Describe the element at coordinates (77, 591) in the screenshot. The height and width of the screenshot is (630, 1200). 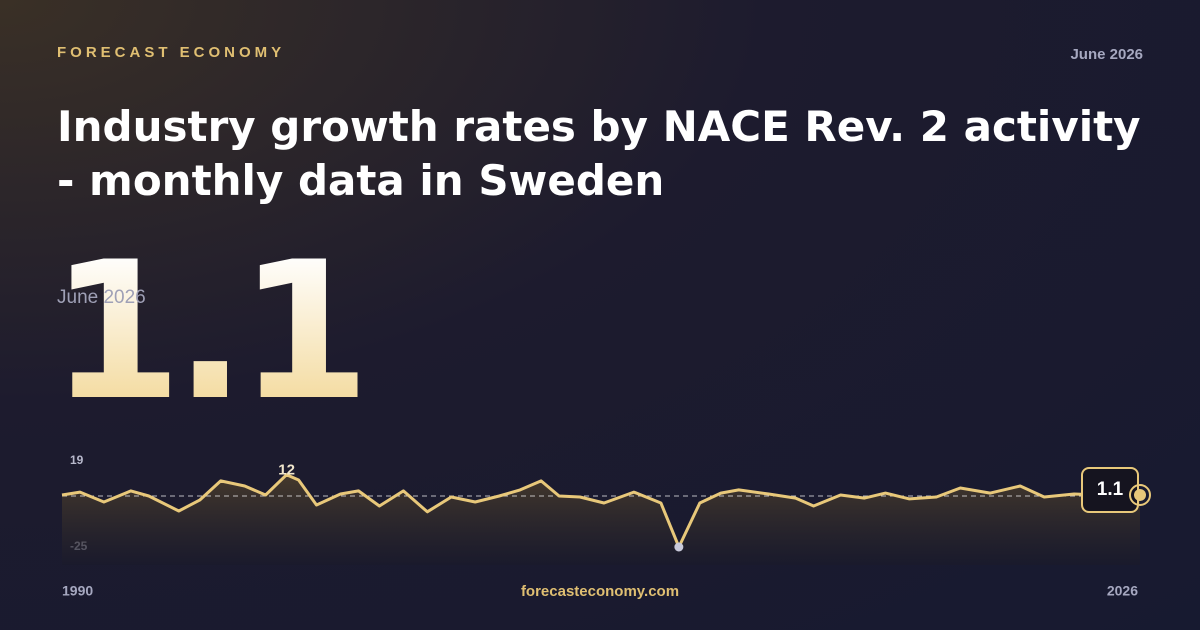
I see `x-tick-label: 1990` at that location.